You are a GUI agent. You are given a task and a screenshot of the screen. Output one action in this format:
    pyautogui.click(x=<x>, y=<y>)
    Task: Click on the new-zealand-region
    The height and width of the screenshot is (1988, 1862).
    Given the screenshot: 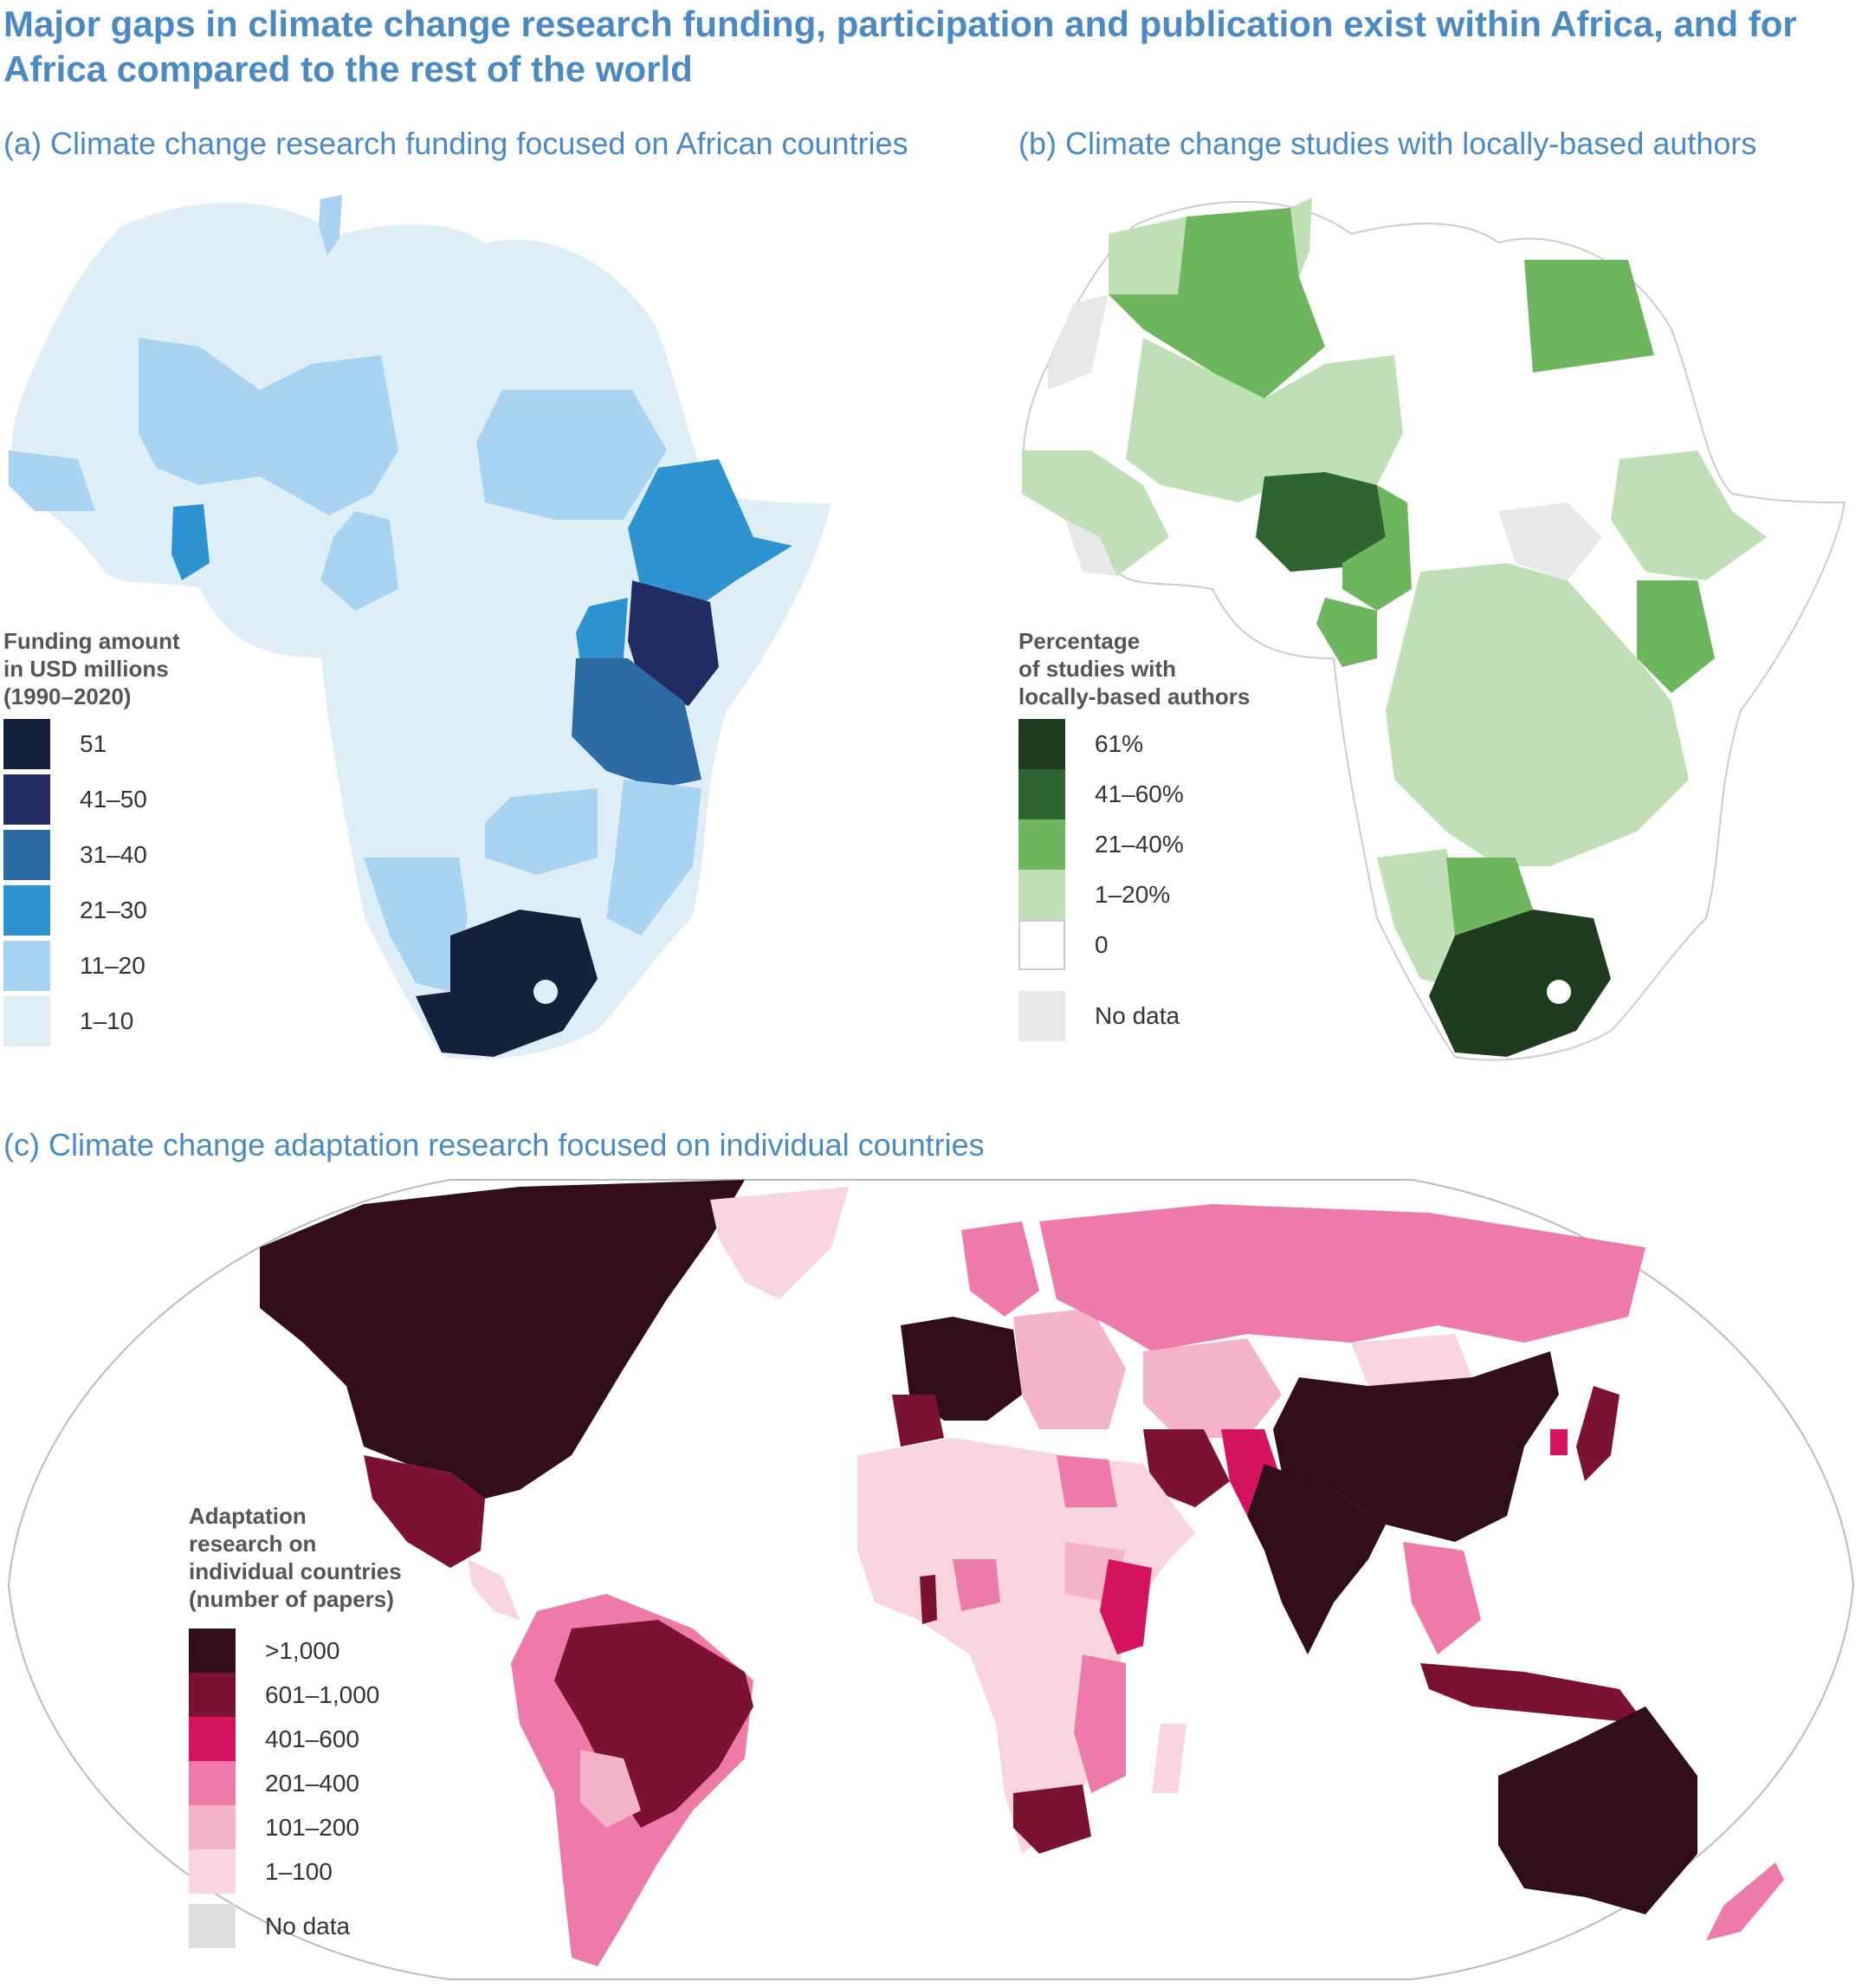 What is the action you would take?
    pyautogui.click(x=1745, y=1901)
    